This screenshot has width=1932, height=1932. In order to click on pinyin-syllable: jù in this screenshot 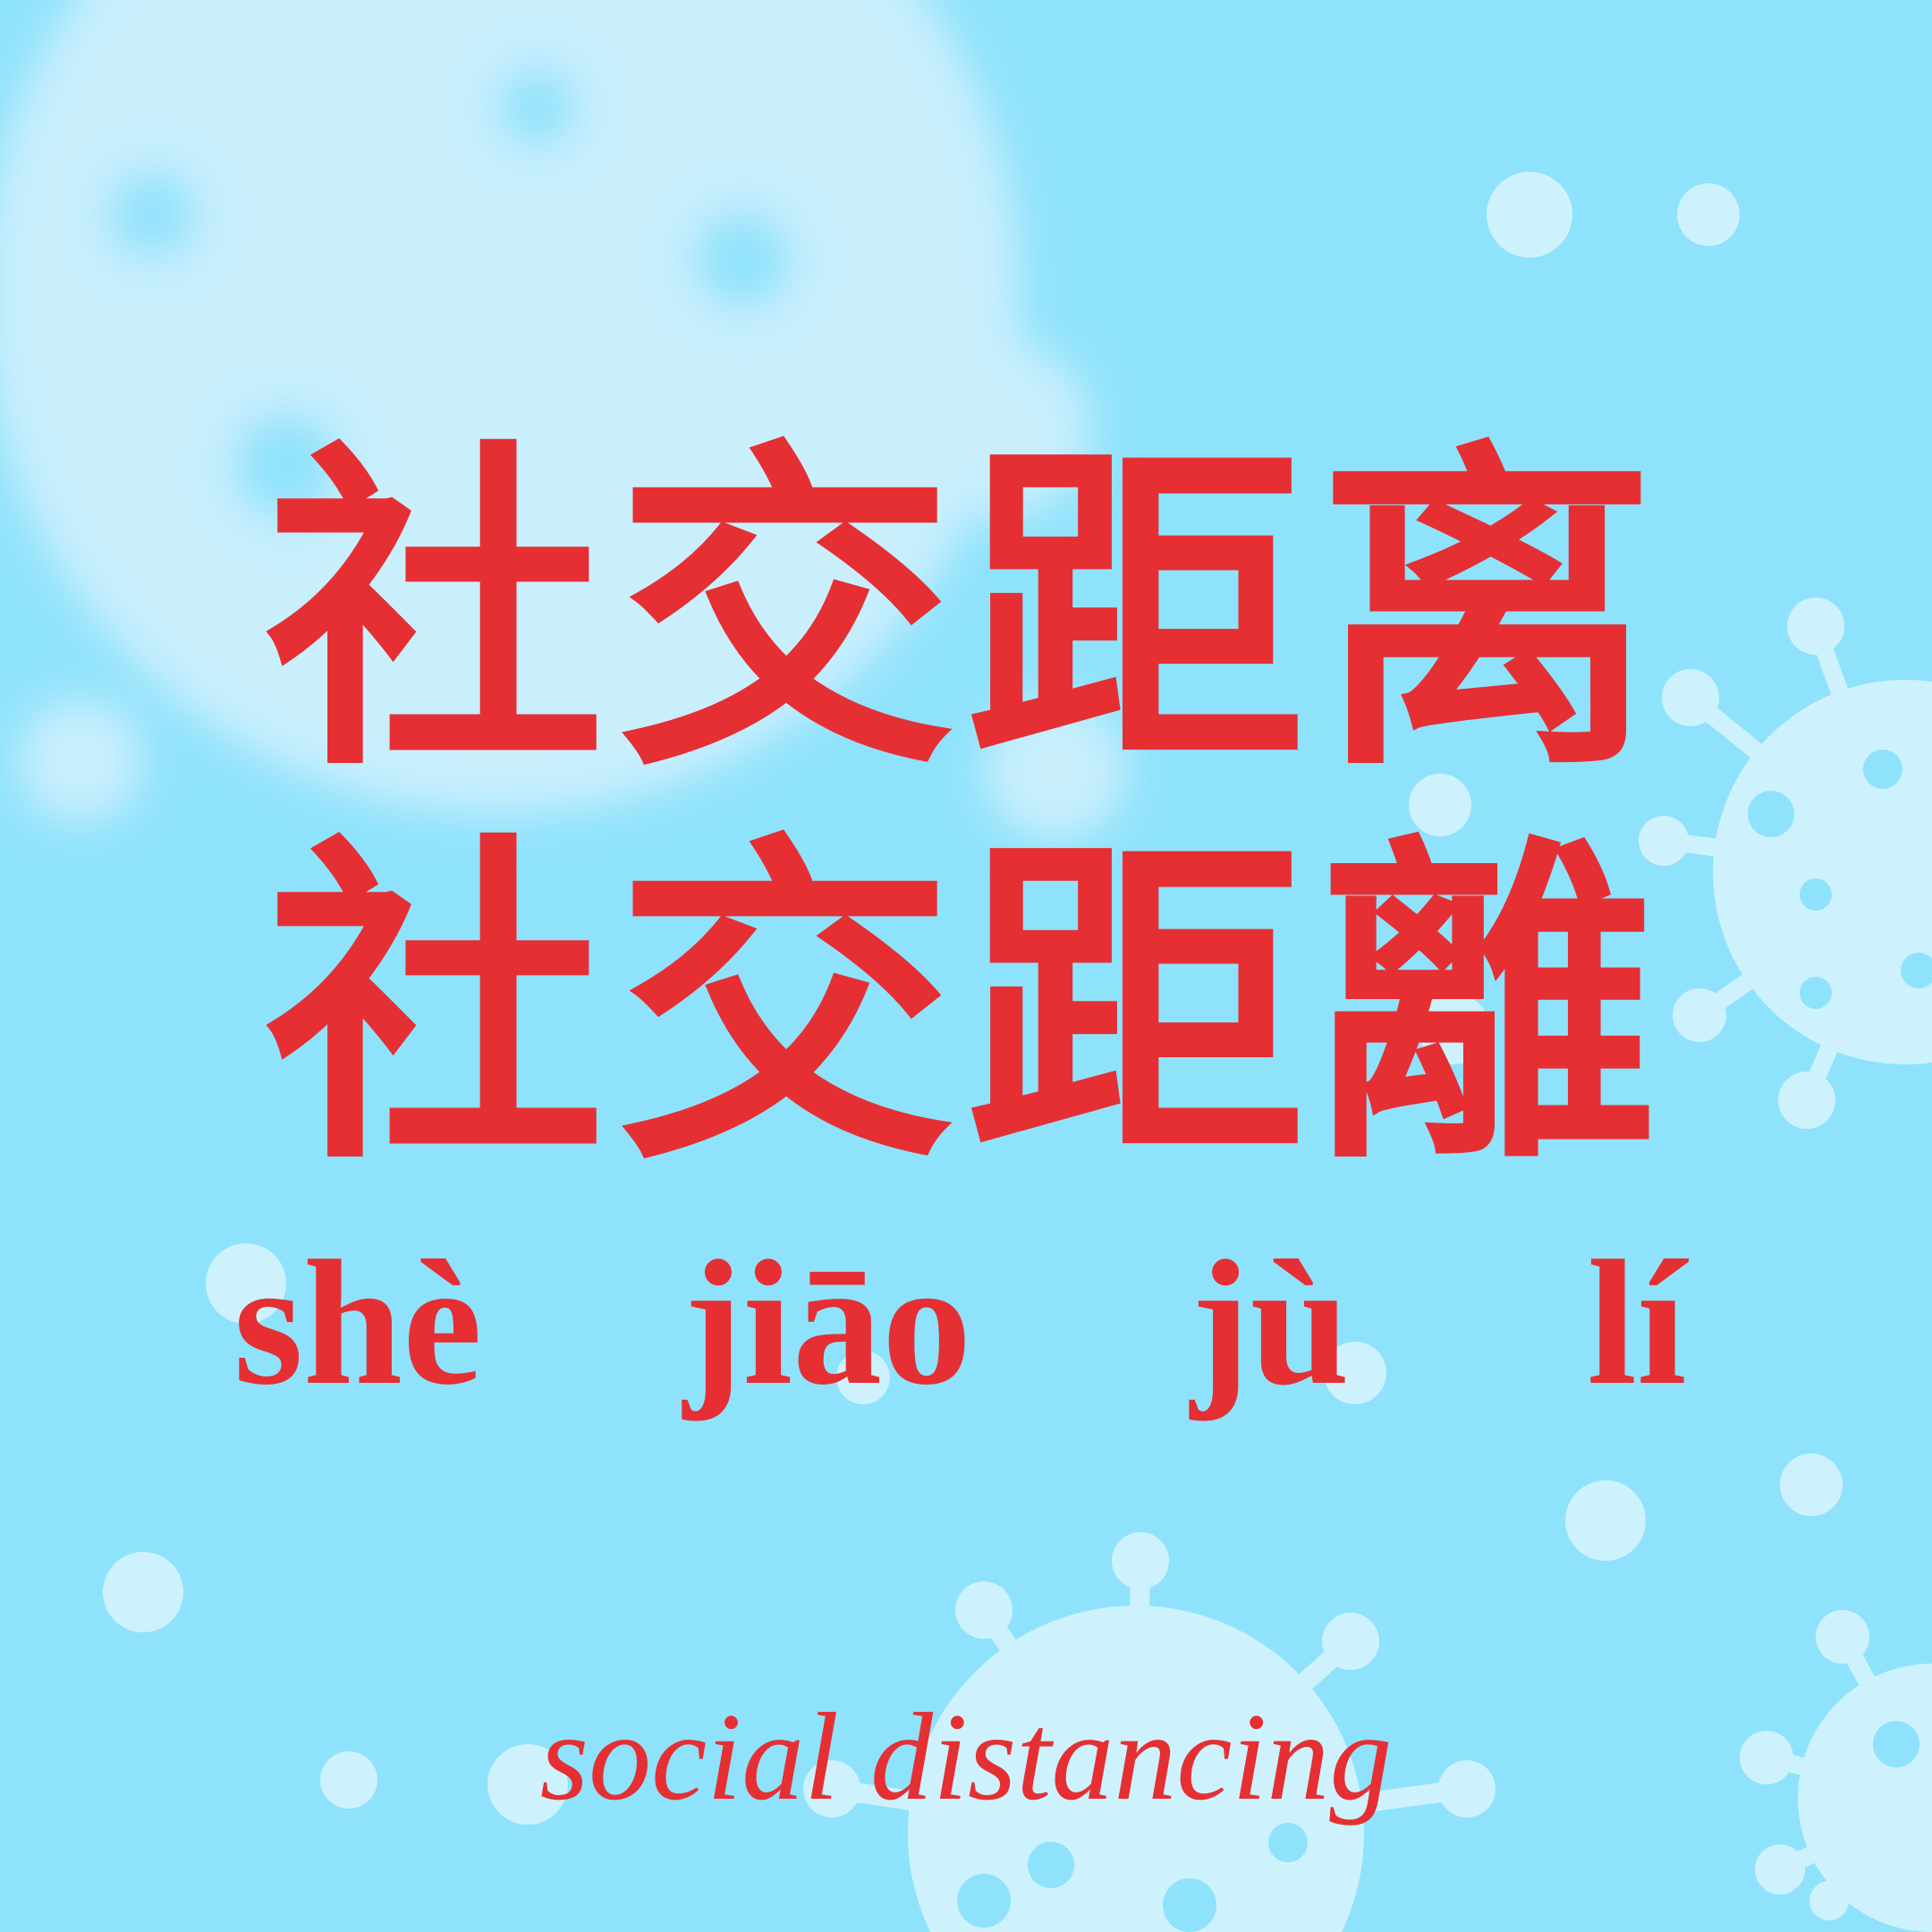, I will do `click(1270, 1323)`.